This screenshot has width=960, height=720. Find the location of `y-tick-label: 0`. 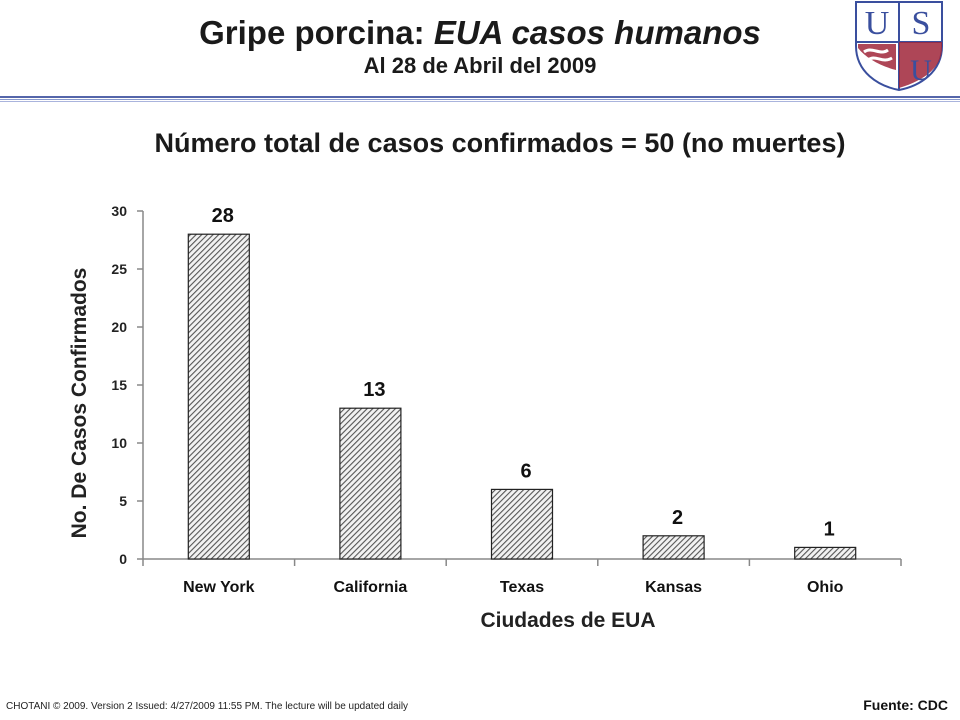

y-tick-label: 0 is located at coordinates (123, 559).